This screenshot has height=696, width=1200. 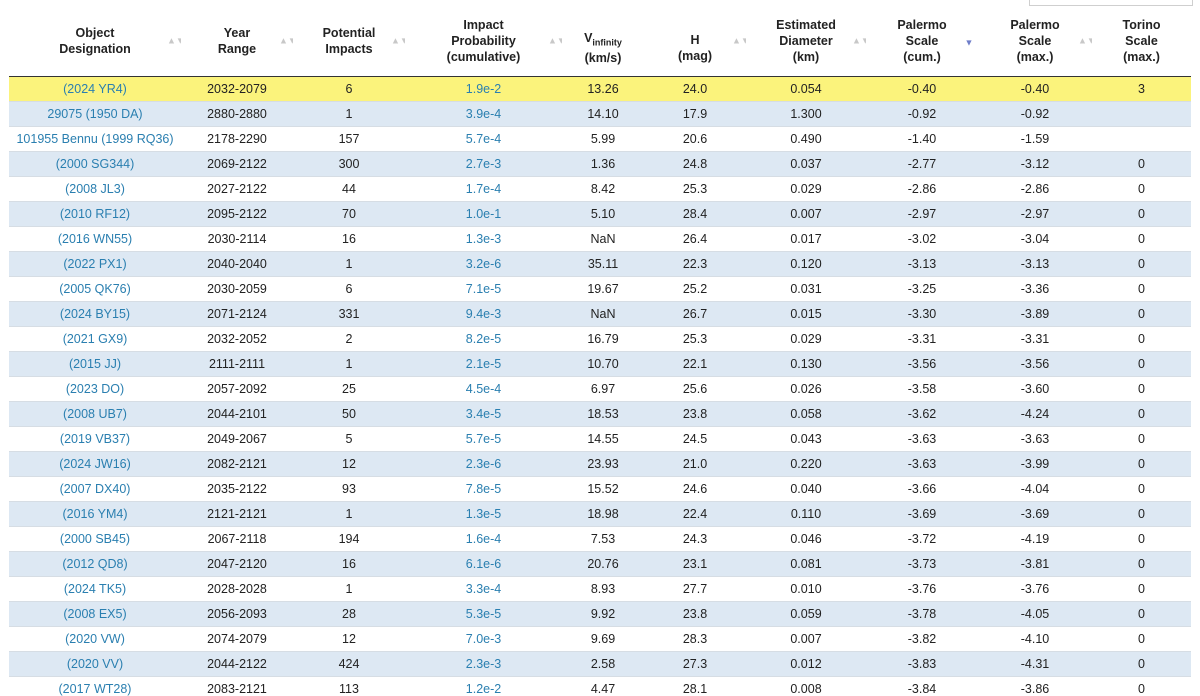 What do you see at coordinates (483, 264) in the screenshot?
I see `probability-cell: 3.2e-6` at bounding box center [483, 264].